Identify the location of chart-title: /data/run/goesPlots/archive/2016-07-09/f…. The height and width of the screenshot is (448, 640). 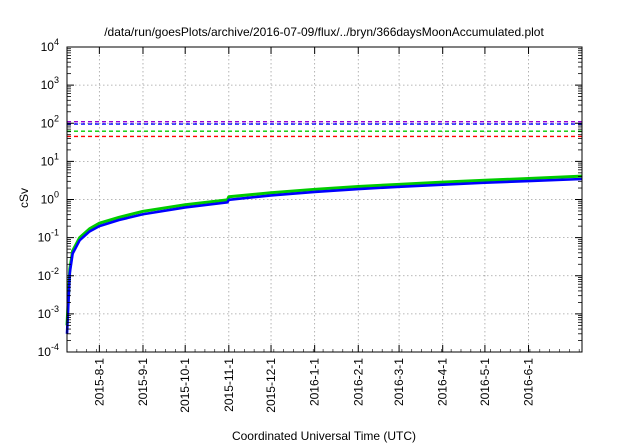
(324, 32).